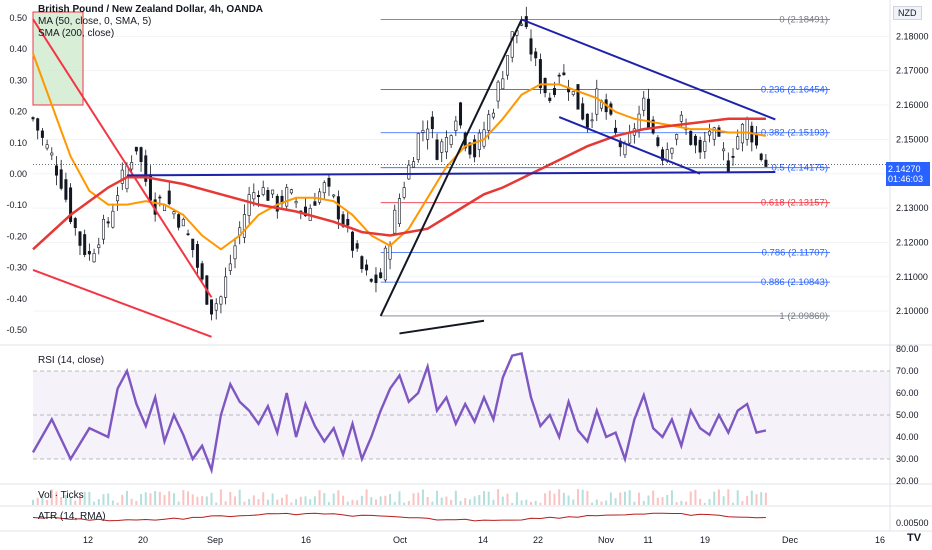 The width and height of the screenshot is (932, 550). I want to click on time-tick-label: 11, so click(647, 540).